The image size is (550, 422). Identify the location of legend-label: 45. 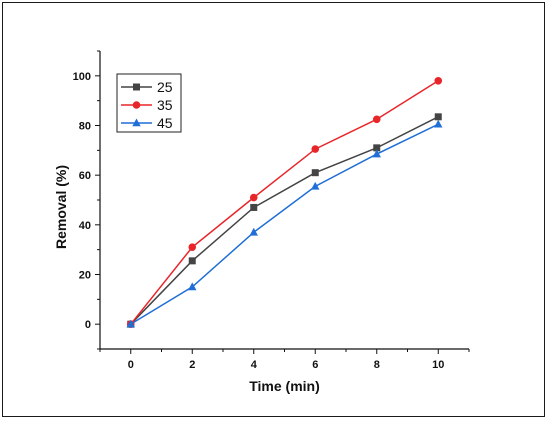
(165, 123).